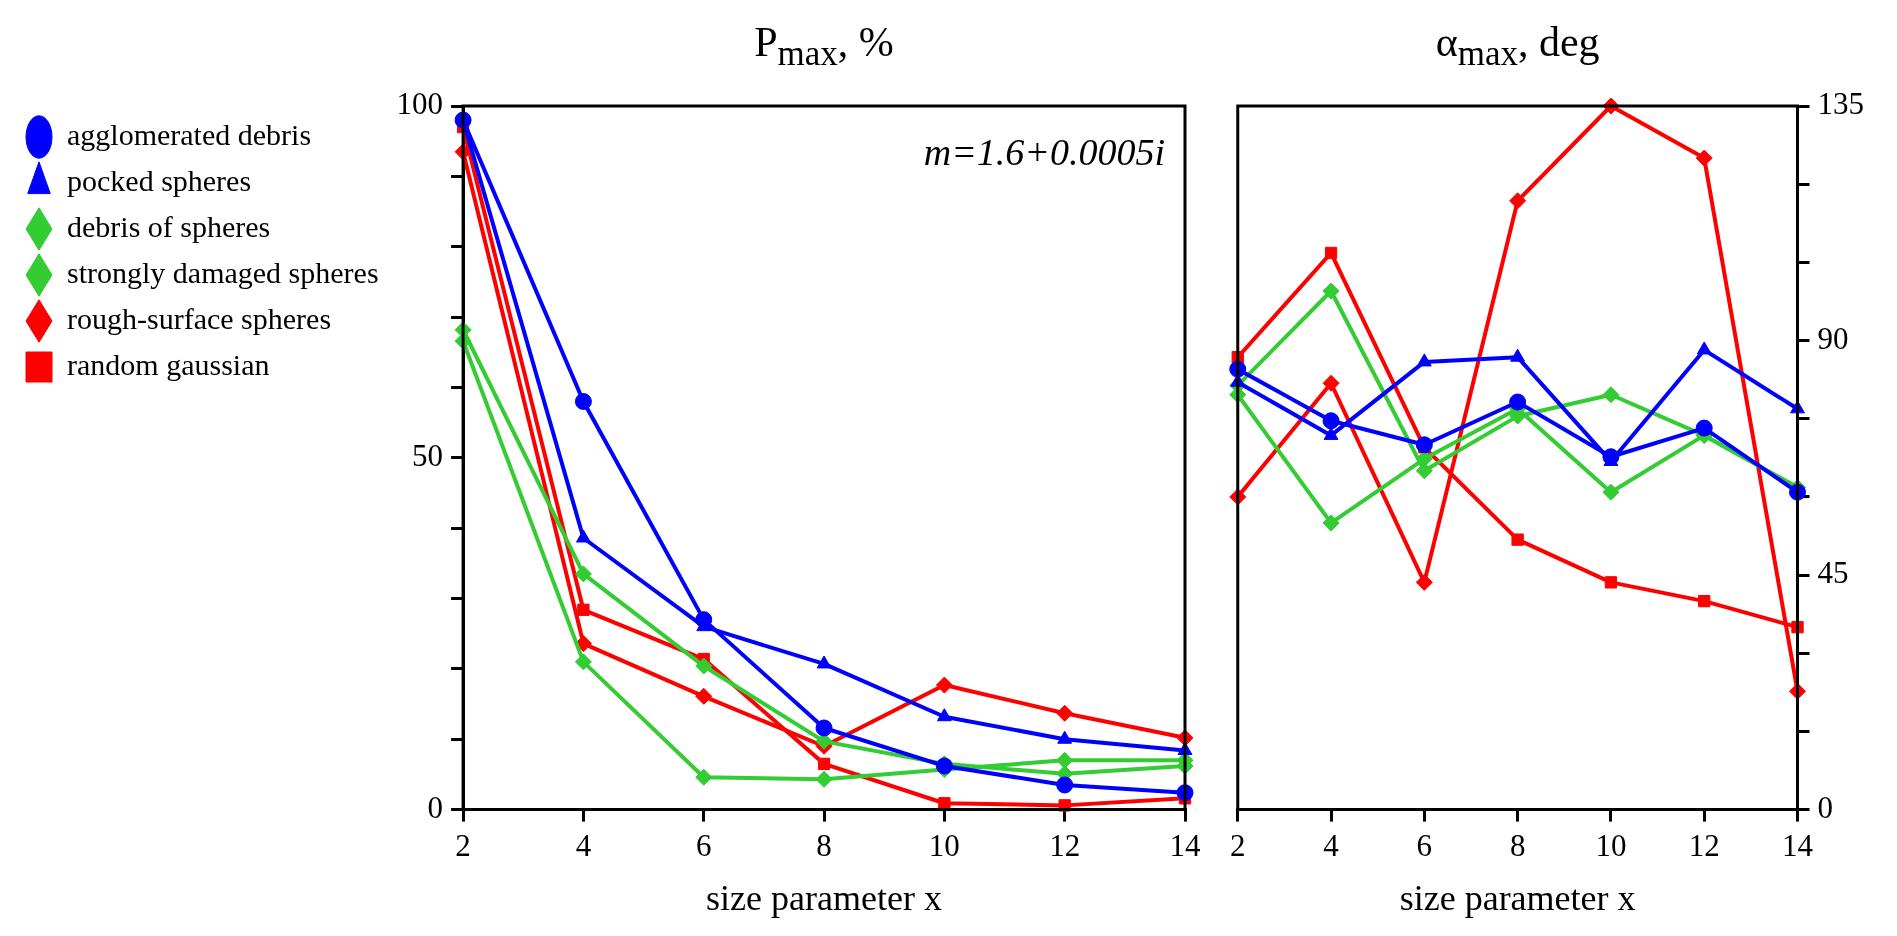  Describe the element at coordinates (428, 455) in the screenshot. I see `y-tick-label: 50` at that location.